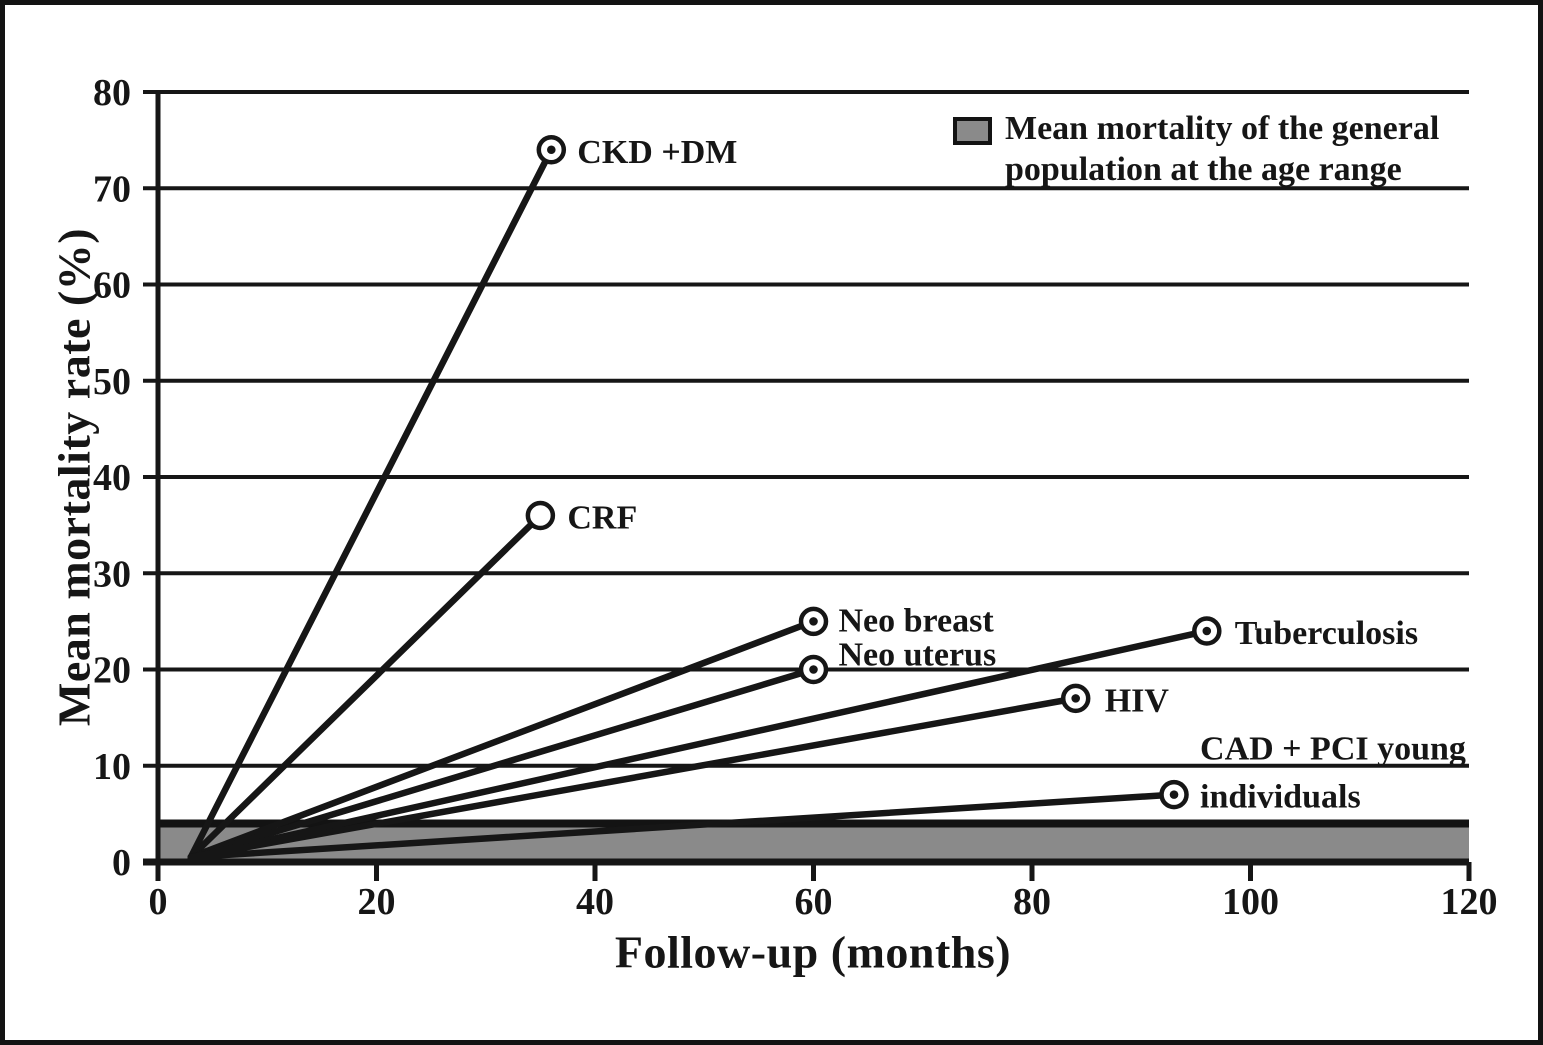 This screenshot has width=1543, height=1045. Describe the element at coordinates (112, 478) in the screenshot. I see `y-tick-label-40: 40` at that location.